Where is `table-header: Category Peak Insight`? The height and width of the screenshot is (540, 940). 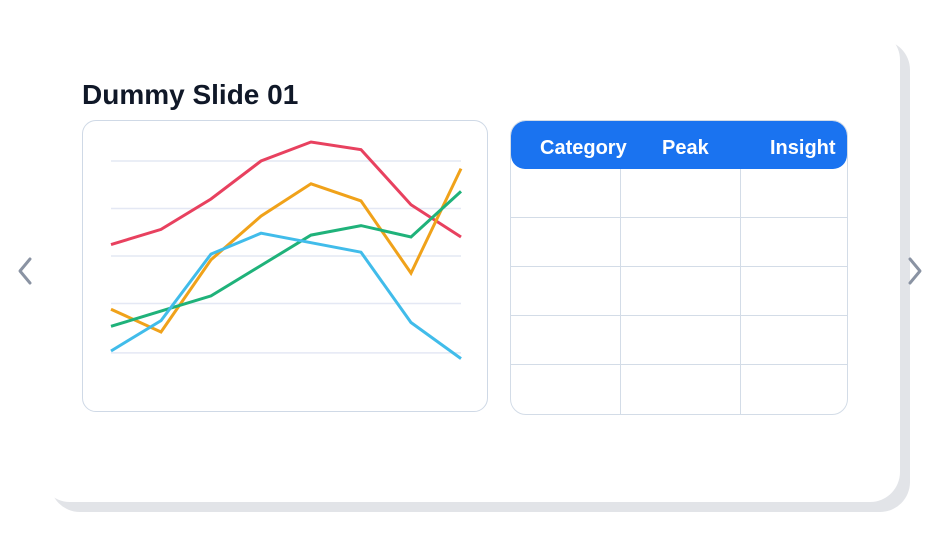 table-header: Category Peak Insight is located at coordinates (679, 145).